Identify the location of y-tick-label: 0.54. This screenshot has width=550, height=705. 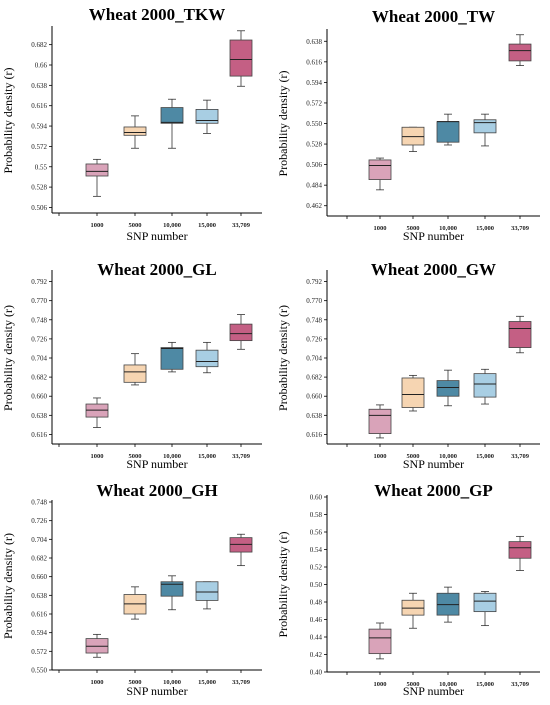
(316, 550).